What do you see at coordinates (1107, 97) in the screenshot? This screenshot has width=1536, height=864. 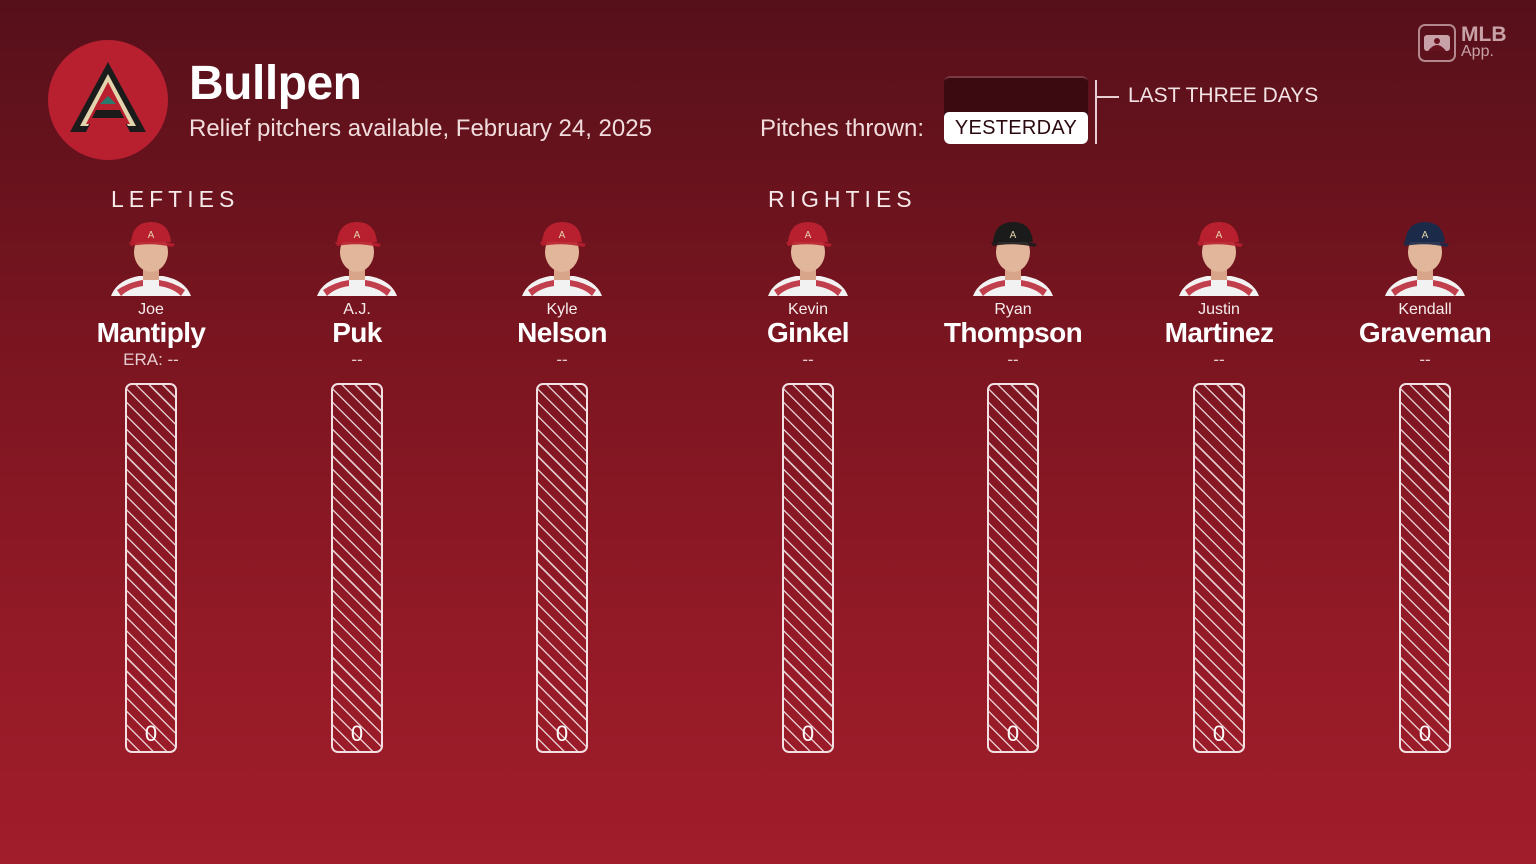 I see `toggle-bracket-tick` at bounding box center [1107, 97].